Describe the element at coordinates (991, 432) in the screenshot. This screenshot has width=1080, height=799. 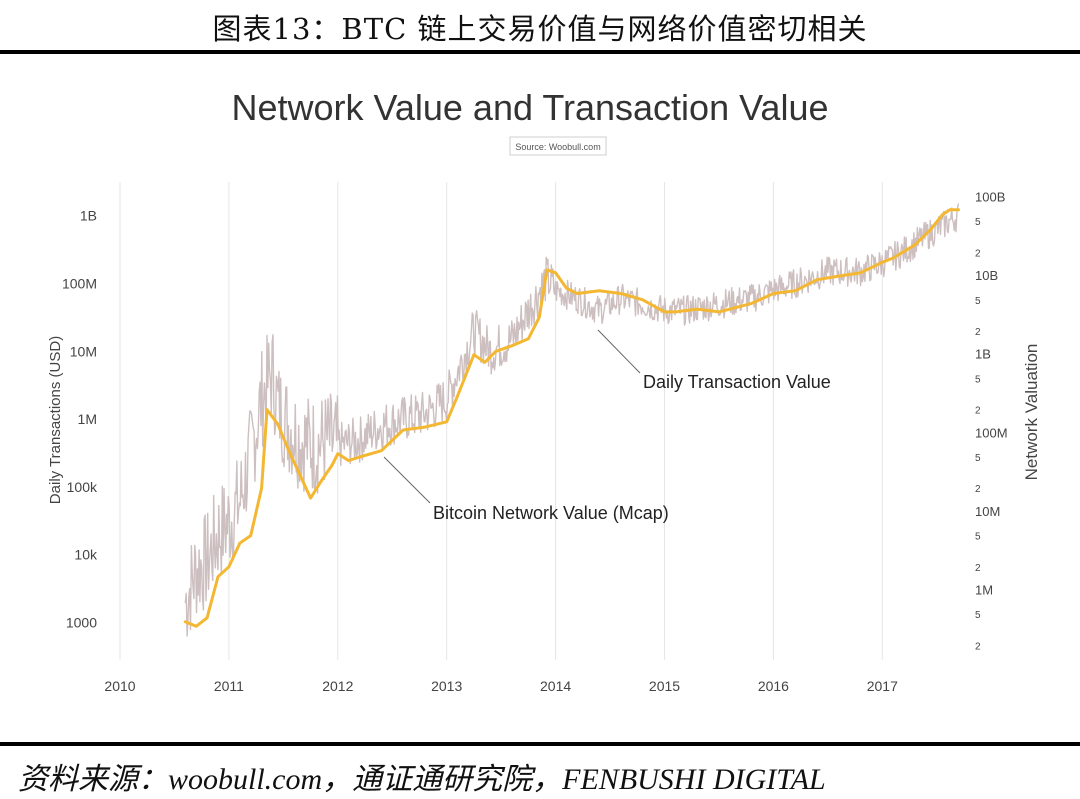
I see `y-right-tick-label: 100M` at that location.